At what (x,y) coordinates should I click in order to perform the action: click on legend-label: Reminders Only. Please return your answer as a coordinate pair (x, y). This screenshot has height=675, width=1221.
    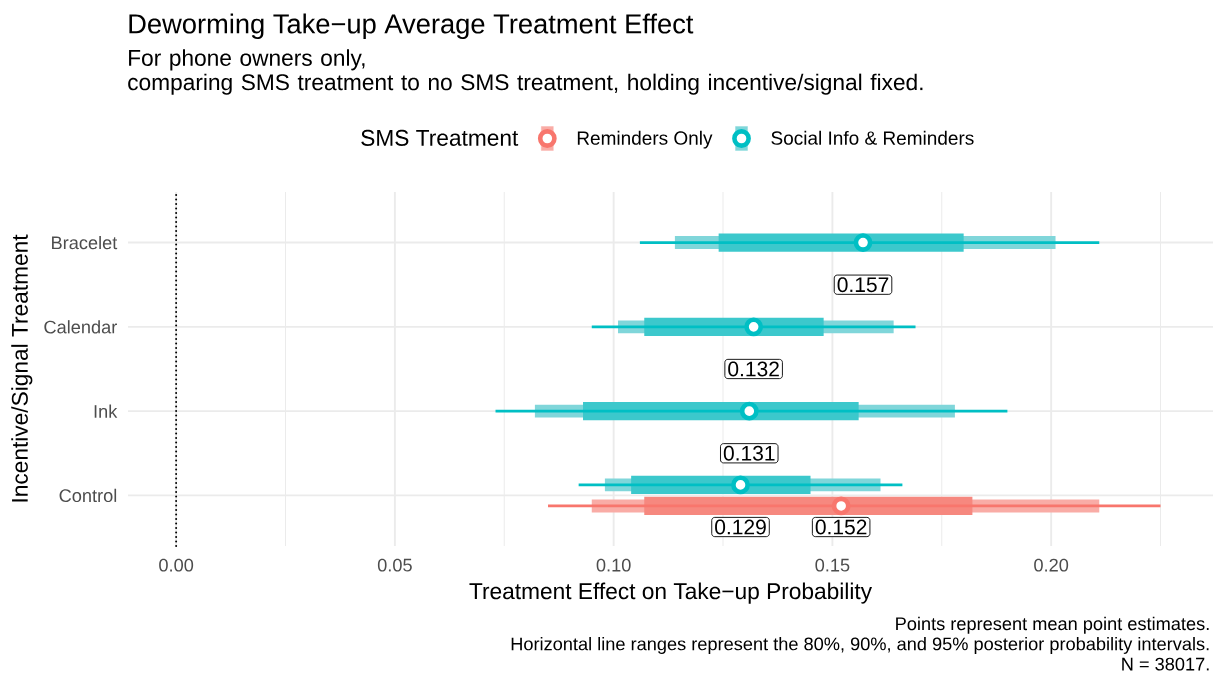
    Looking at the image, I should click on (645, 139).